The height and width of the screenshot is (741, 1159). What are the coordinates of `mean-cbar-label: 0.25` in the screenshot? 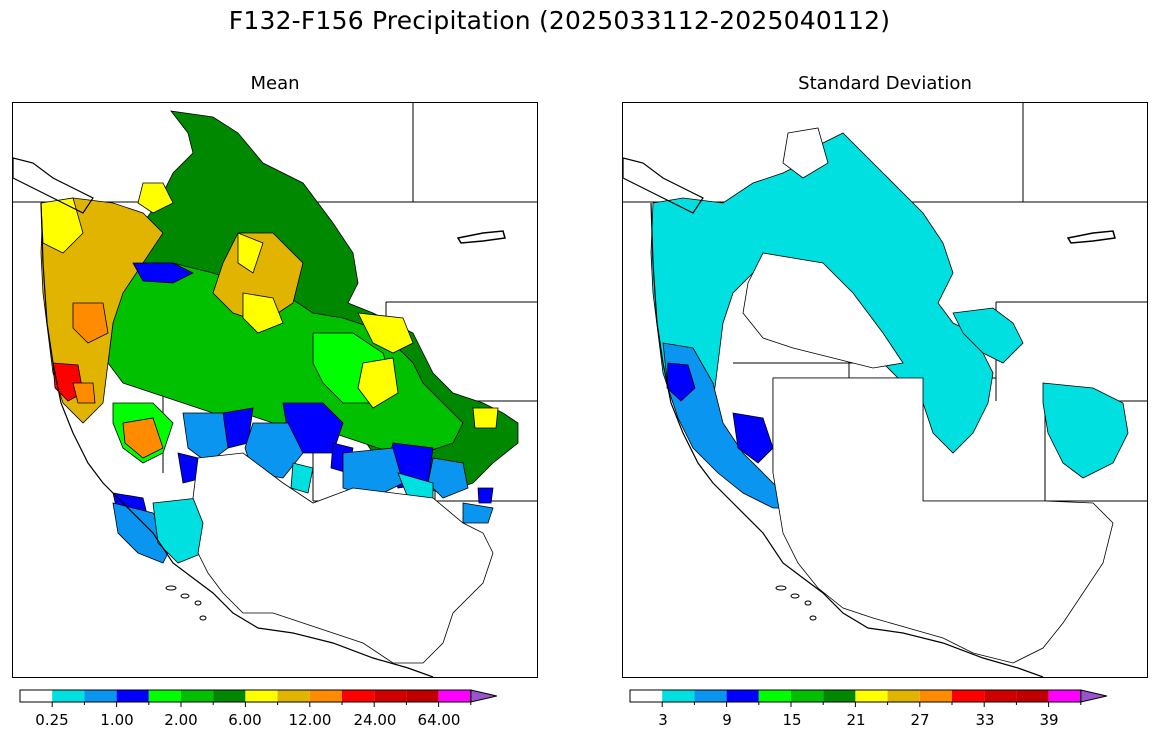 It's located at (52, 720).